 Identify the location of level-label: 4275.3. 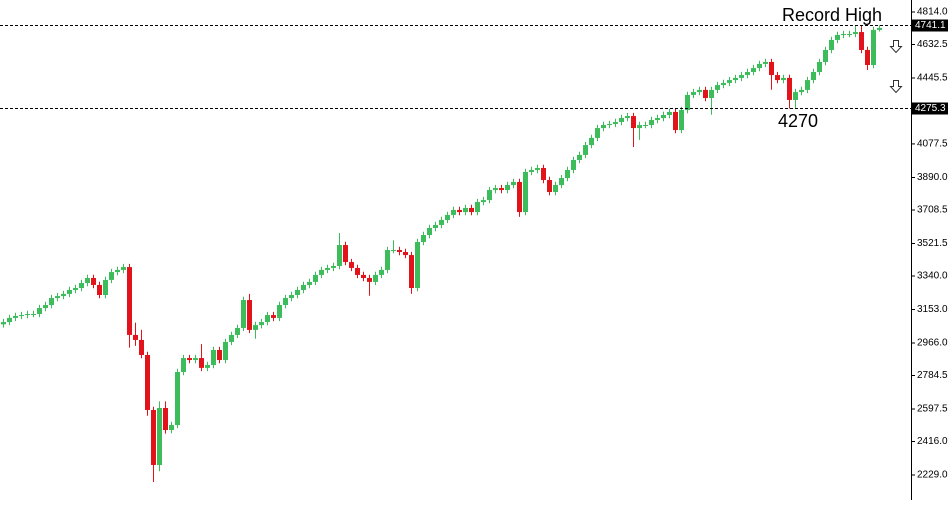
(930, 108).